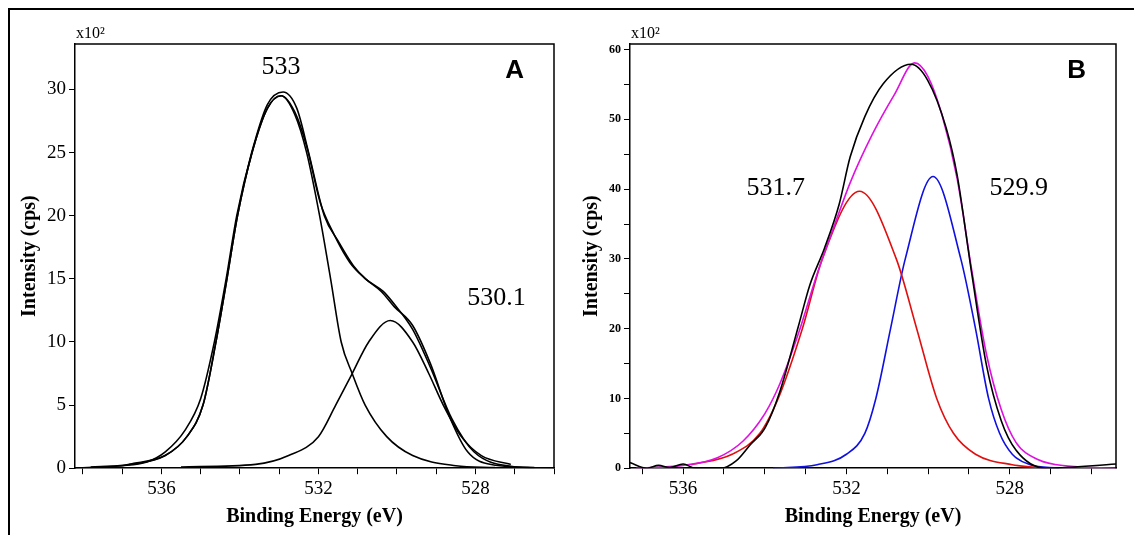 The image size is (1136, 535). Describe the element at coordinates (56, 151) in the screenshot. I see `y-tick-label: 25` at that location.